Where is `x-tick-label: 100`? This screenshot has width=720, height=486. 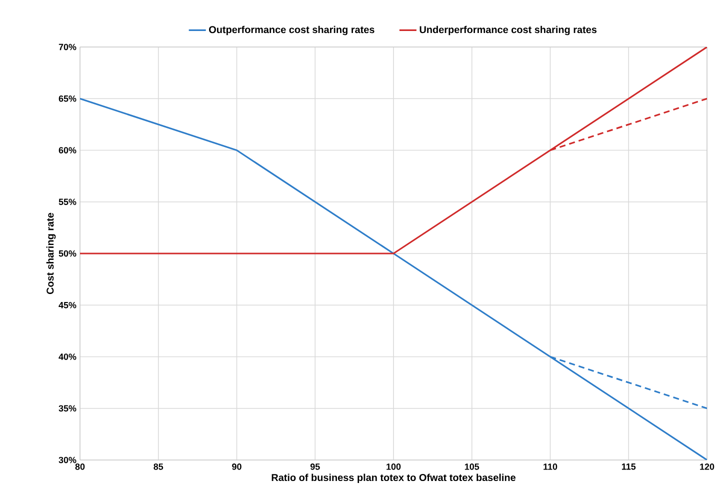
x-tick-label: 100 is located at coordinates (393, 467).